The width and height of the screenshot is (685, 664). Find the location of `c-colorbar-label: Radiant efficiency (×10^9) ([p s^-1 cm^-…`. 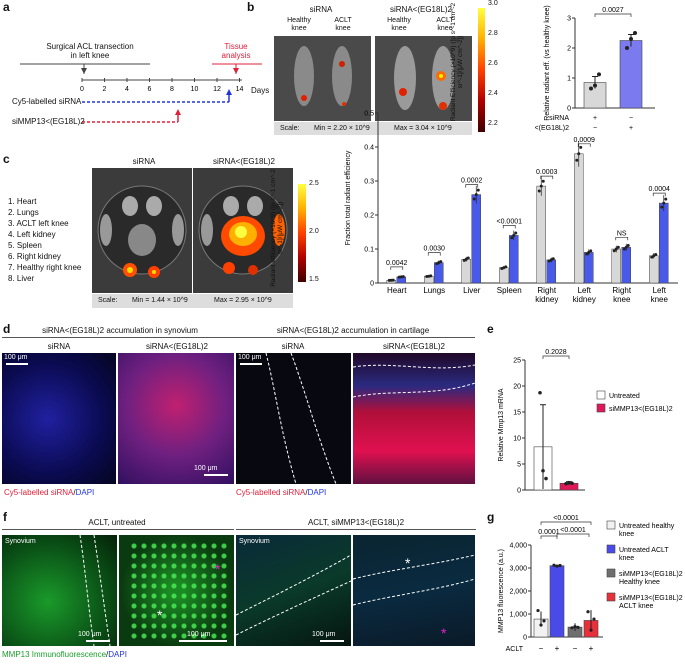

c-colorbar-label: Radiant efficiency (×10^9) ([p s^-1 cm^-… is located at coordinates (277, 228).